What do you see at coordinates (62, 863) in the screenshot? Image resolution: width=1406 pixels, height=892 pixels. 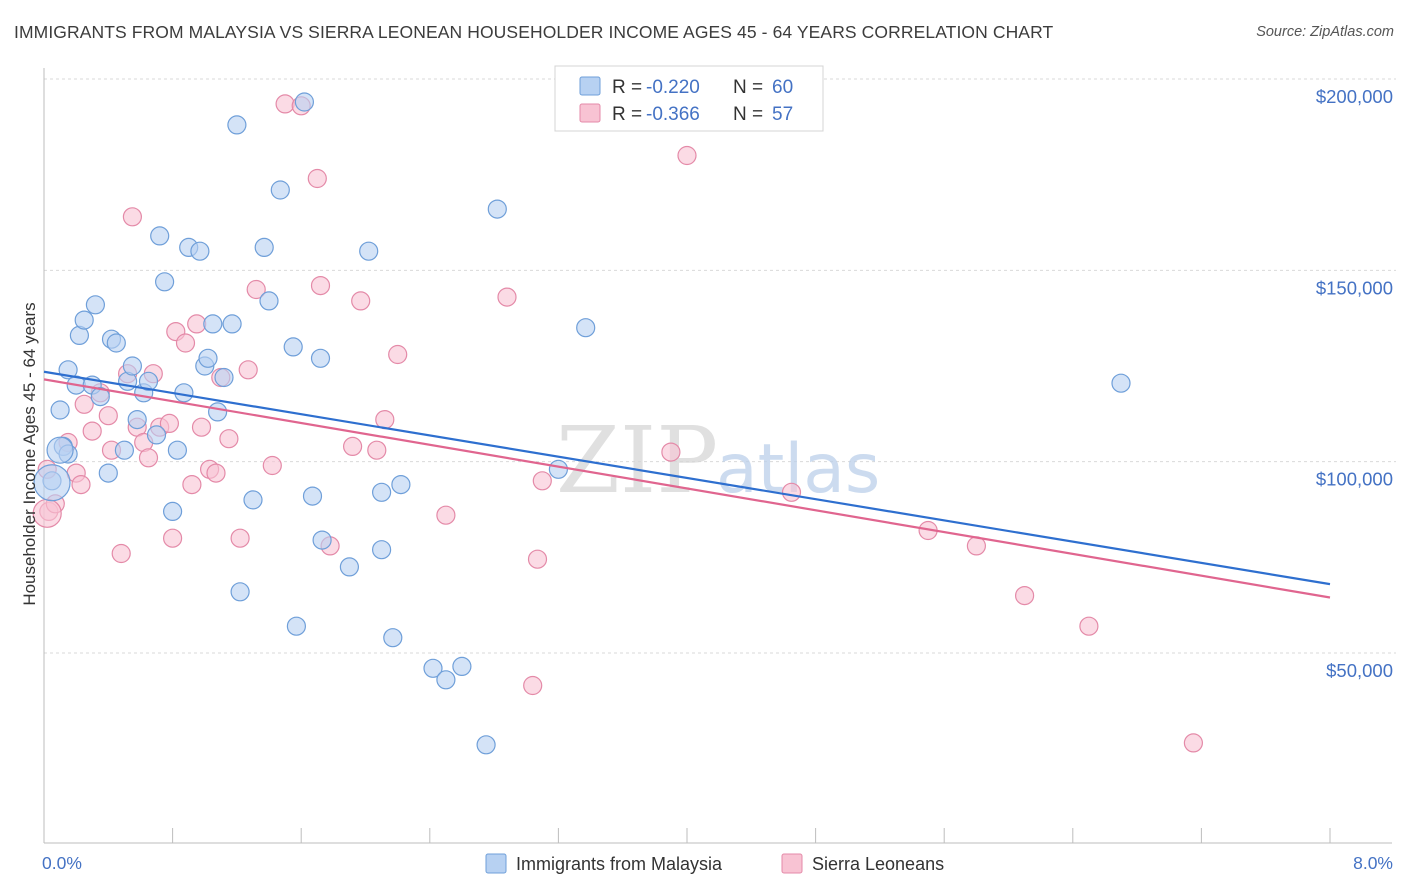 I see `x-tick-label-left: 0.0%` at bounding box center [62, 863].